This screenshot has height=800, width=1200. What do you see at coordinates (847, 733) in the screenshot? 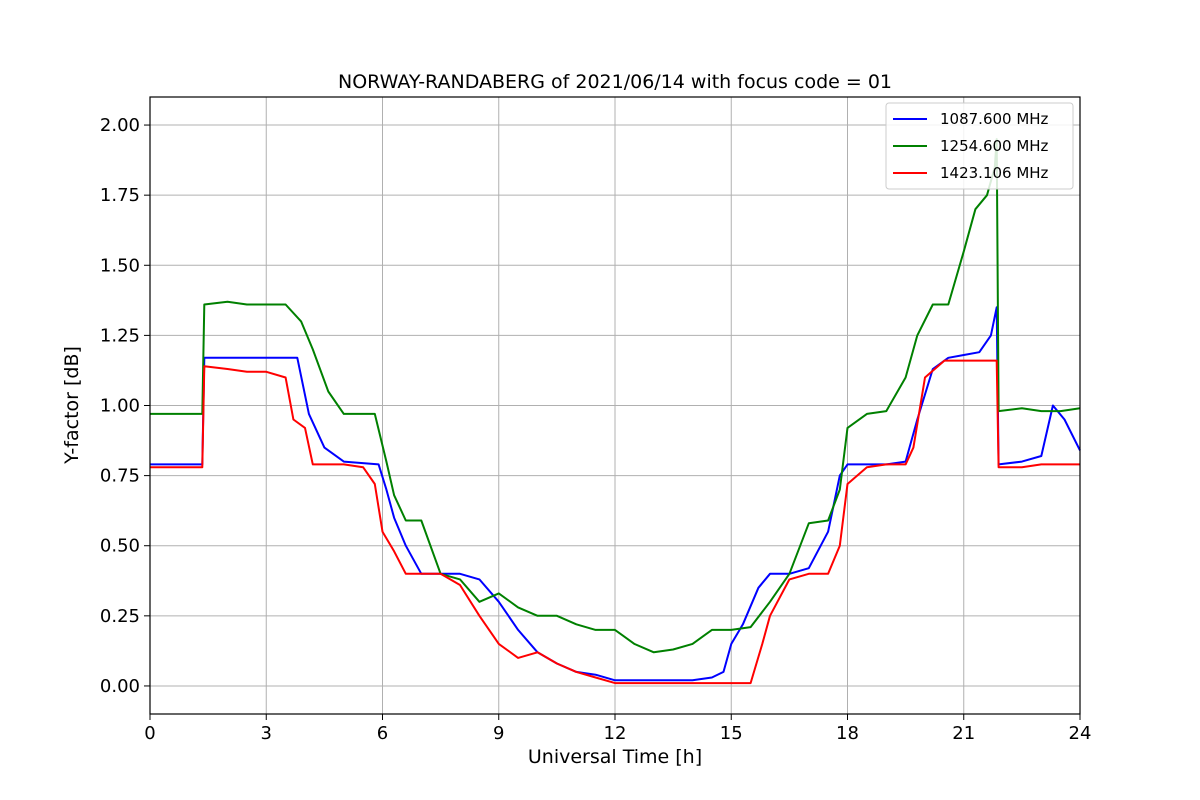
I see `x-tick-label: 18` at bounding box center [847, 733].